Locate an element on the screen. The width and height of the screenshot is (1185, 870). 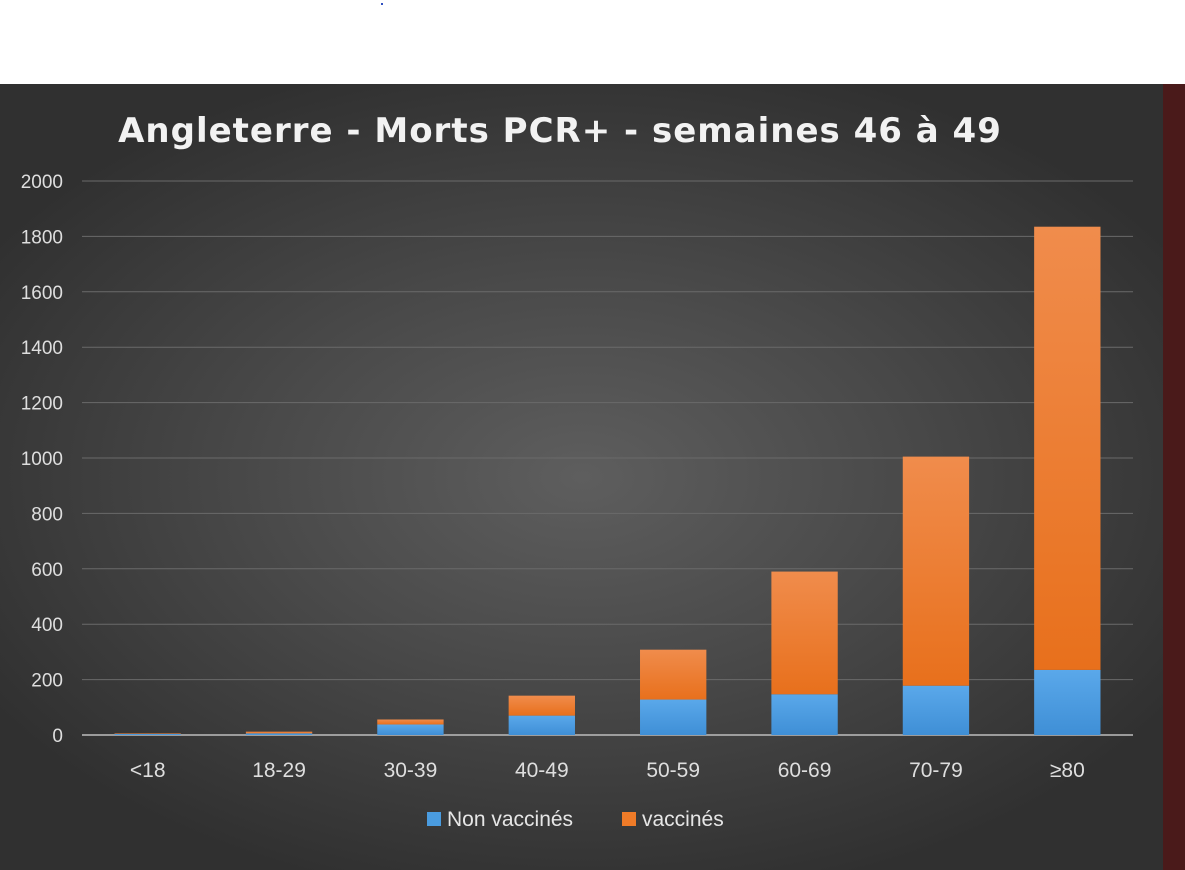
y-tick-label: 1200 is located at coordinates (42, 404).